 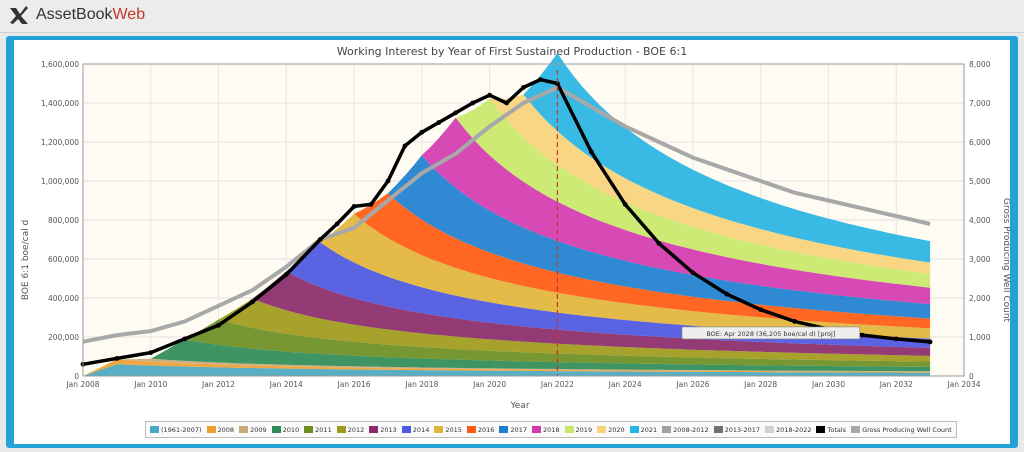 I want to click on assetbook-logo-icon, so click(x=19, y=15).